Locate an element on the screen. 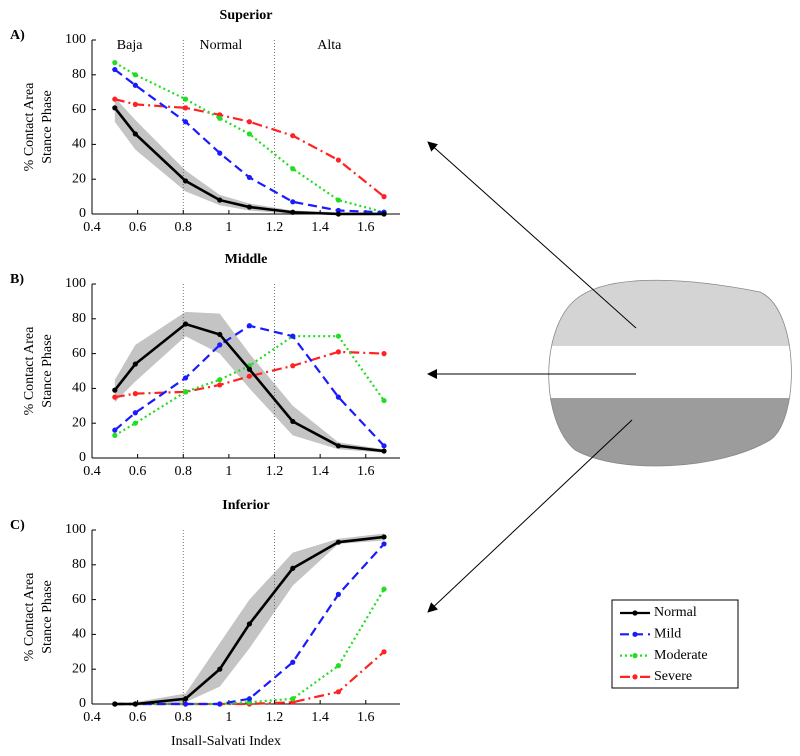  panel-title: Inferior is located at coordinates (245, 505).